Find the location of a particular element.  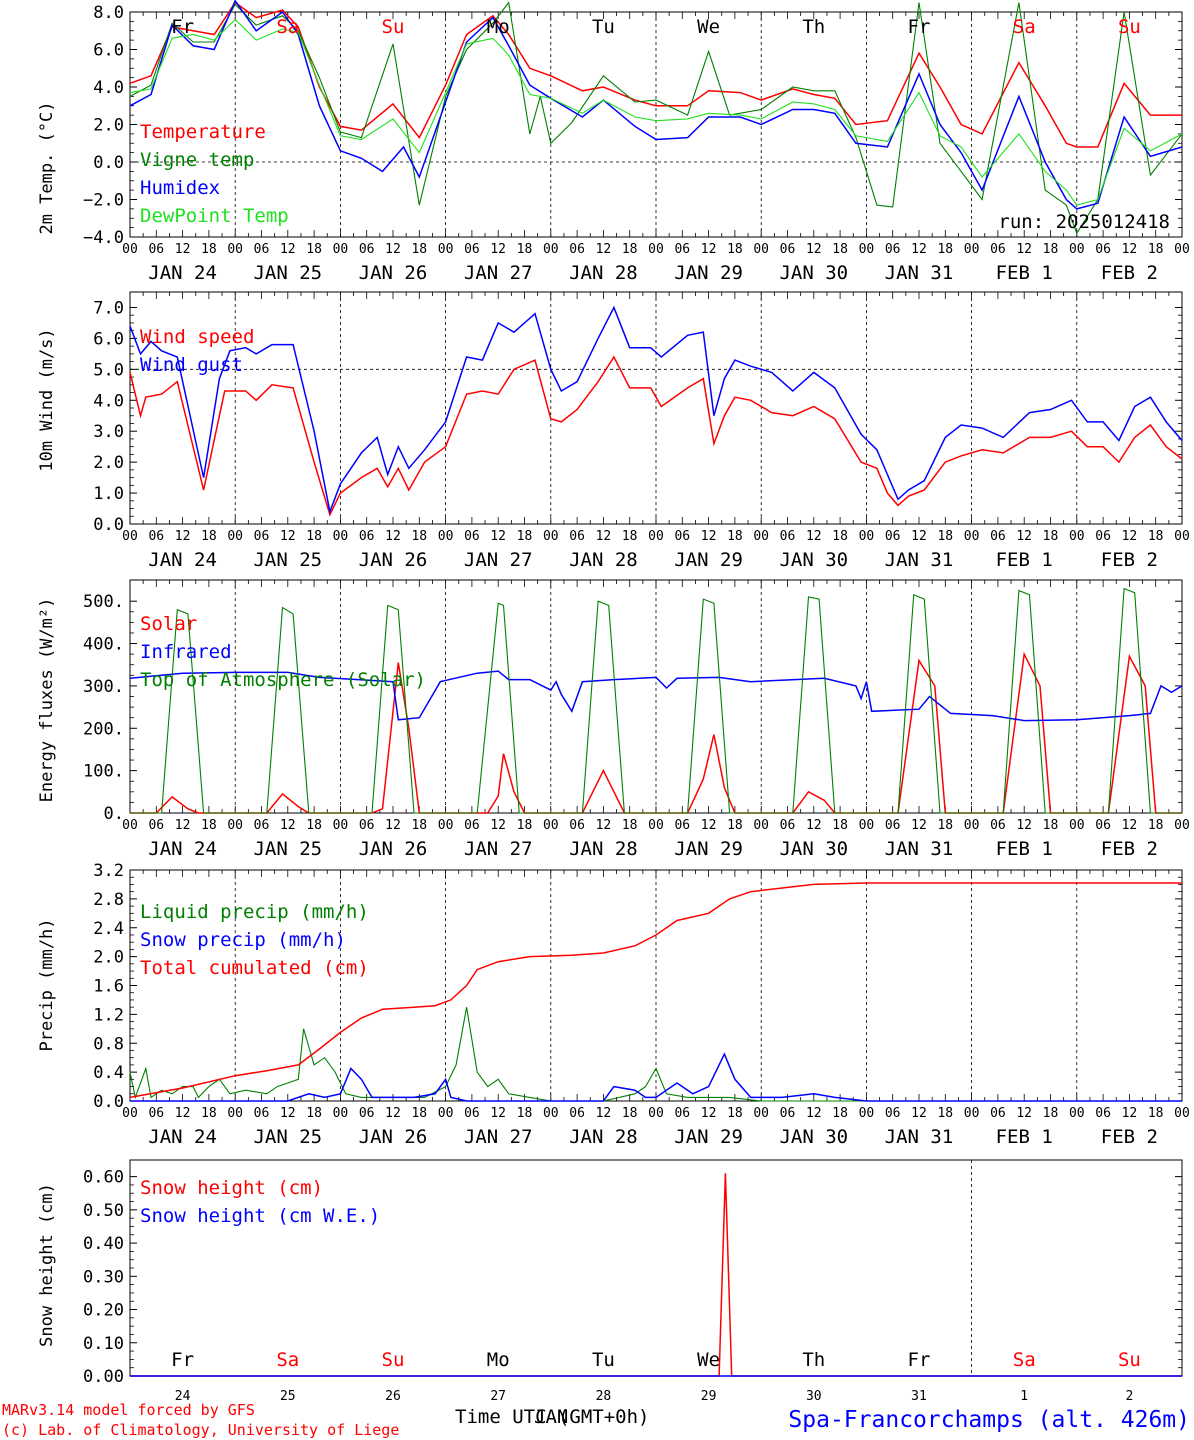

y-tick-label: 4.0 is located at coordinates (108, 401).